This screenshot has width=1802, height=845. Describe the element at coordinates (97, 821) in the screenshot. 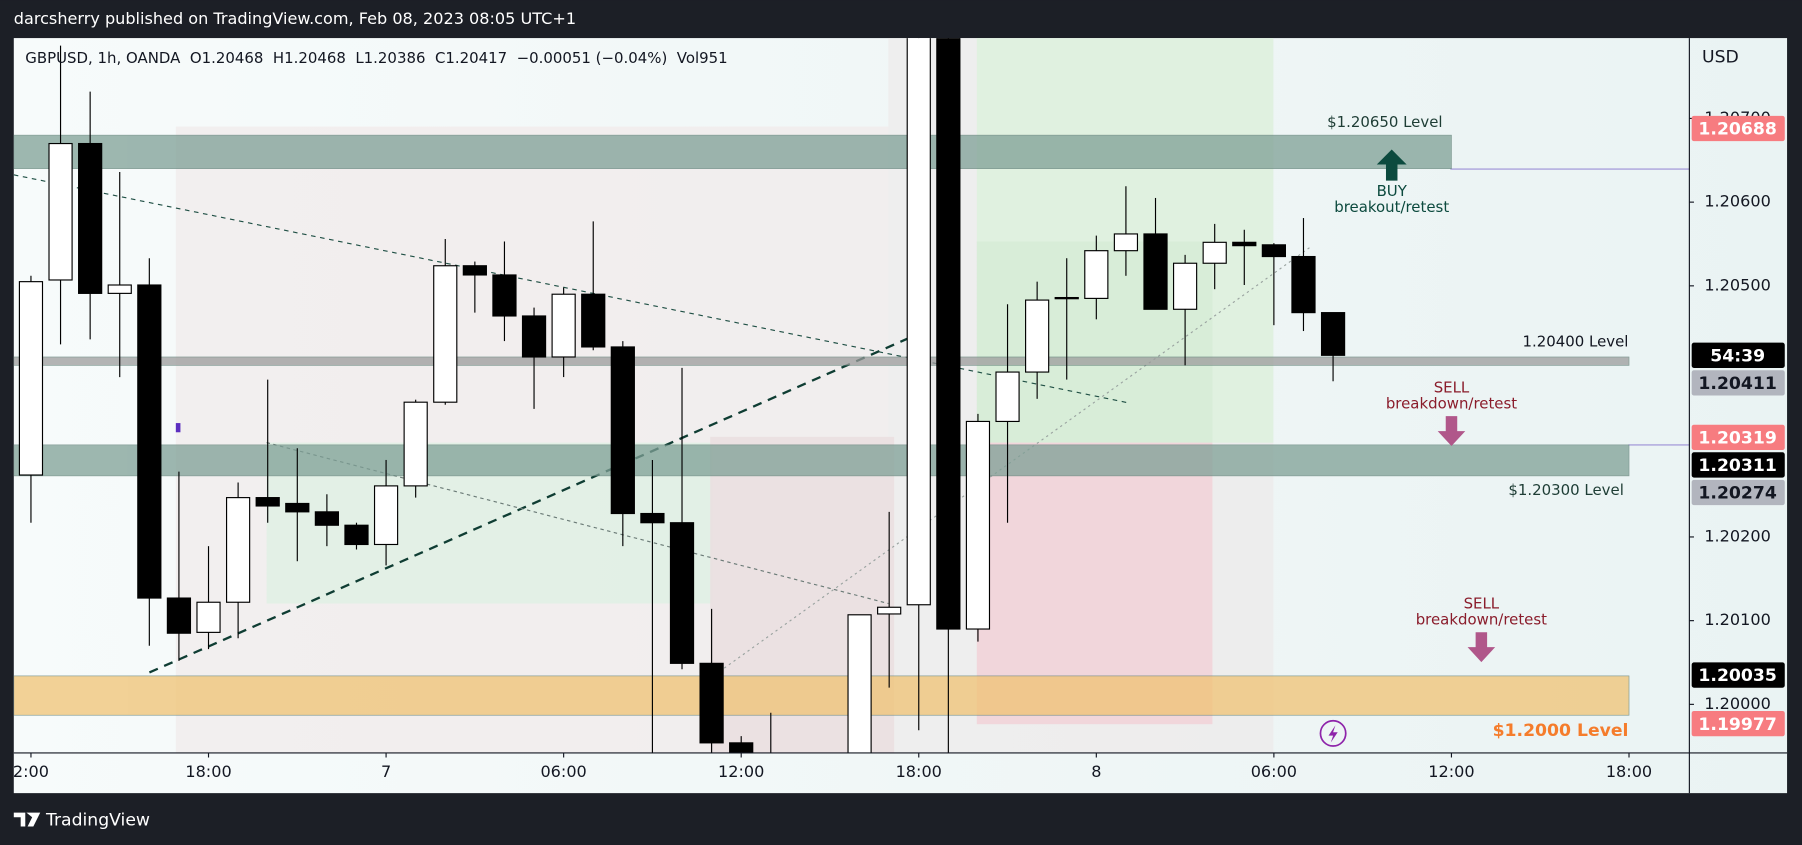

I see `footer-brand: TradingView` at that location.